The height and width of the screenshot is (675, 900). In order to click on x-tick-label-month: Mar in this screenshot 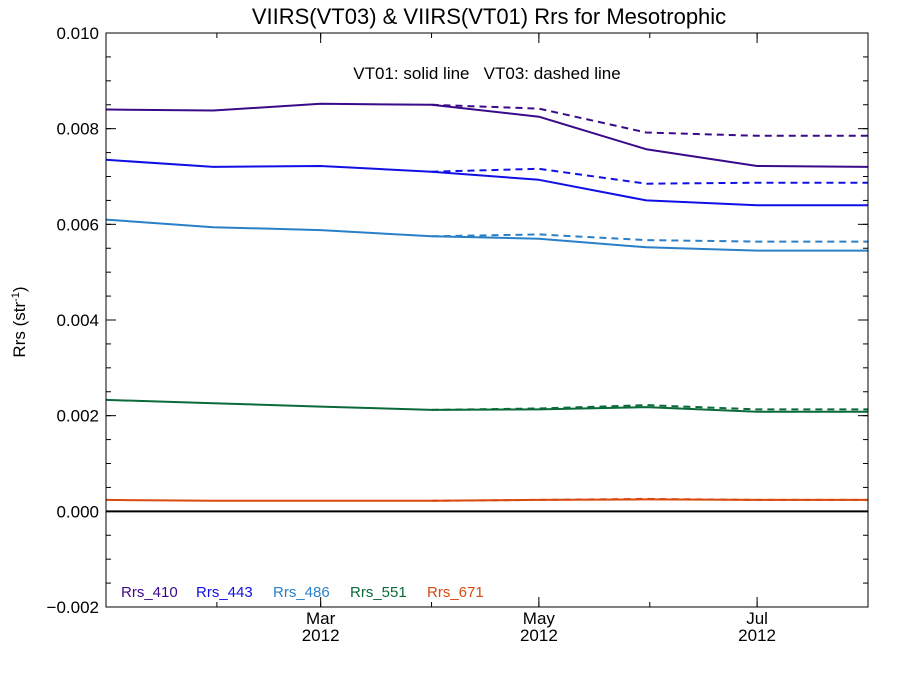, I will do `click(321, 618)`.